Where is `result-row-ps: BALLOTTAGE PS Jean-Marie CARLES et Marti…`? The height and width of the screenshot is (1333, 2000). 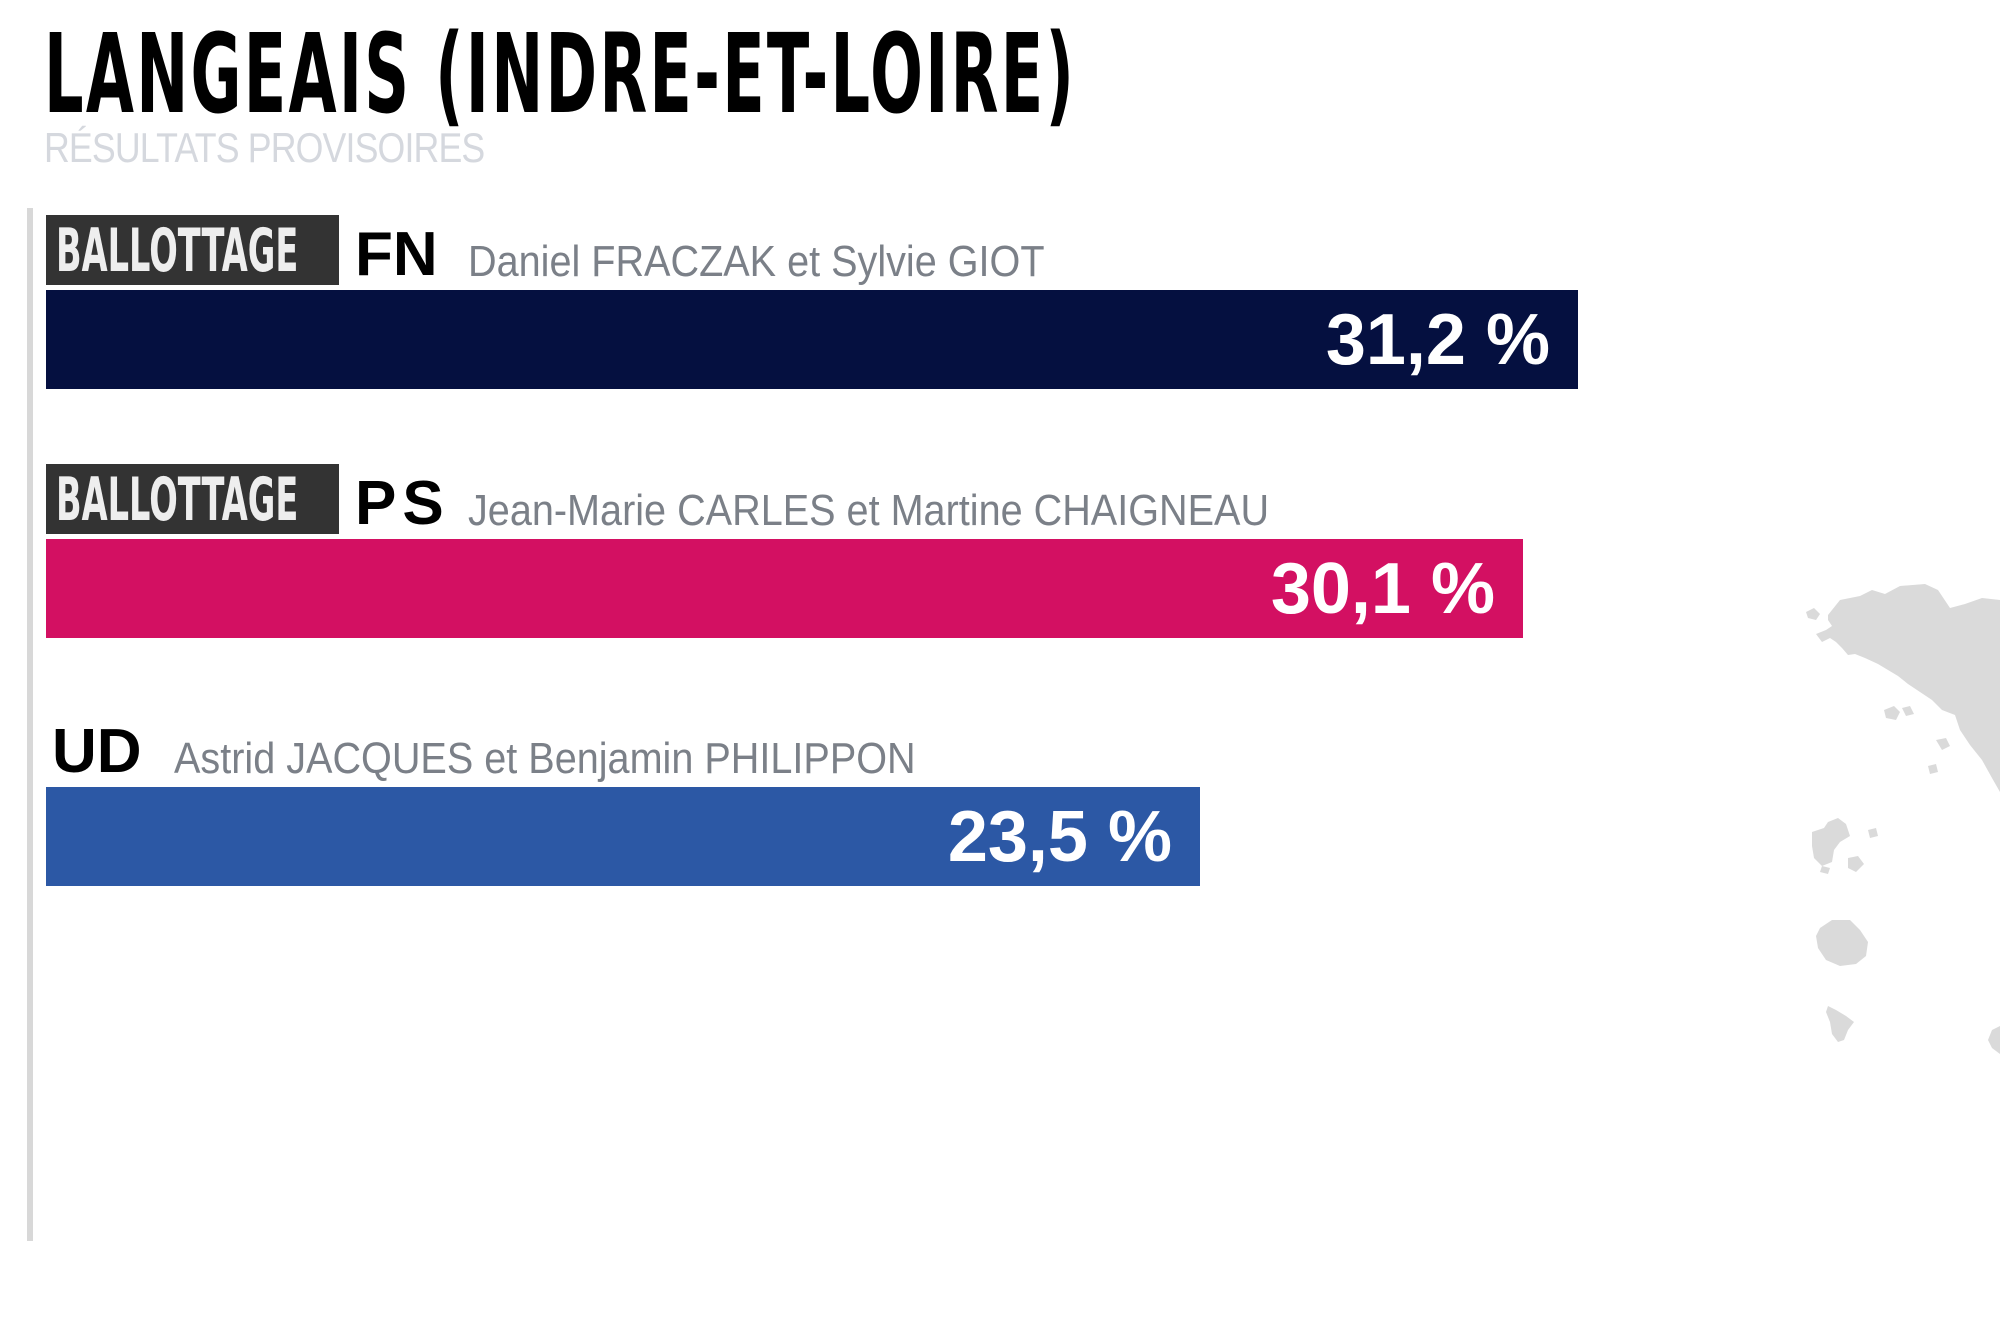
result-row-ps: BALLOTTAGE PS Jean-Marie CARLES et Marti… is located at coordinates (896, 551).